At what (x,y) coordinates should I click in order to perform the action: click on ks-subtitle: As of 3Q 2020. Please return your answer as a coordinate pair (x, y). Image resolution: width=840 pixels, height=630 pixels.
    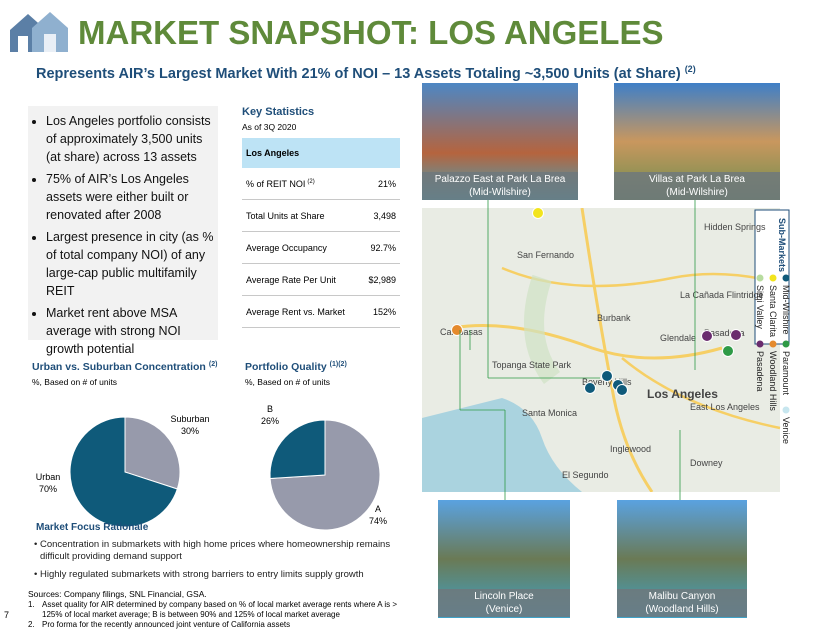
    Looking at the image, I should click on (269, 127).